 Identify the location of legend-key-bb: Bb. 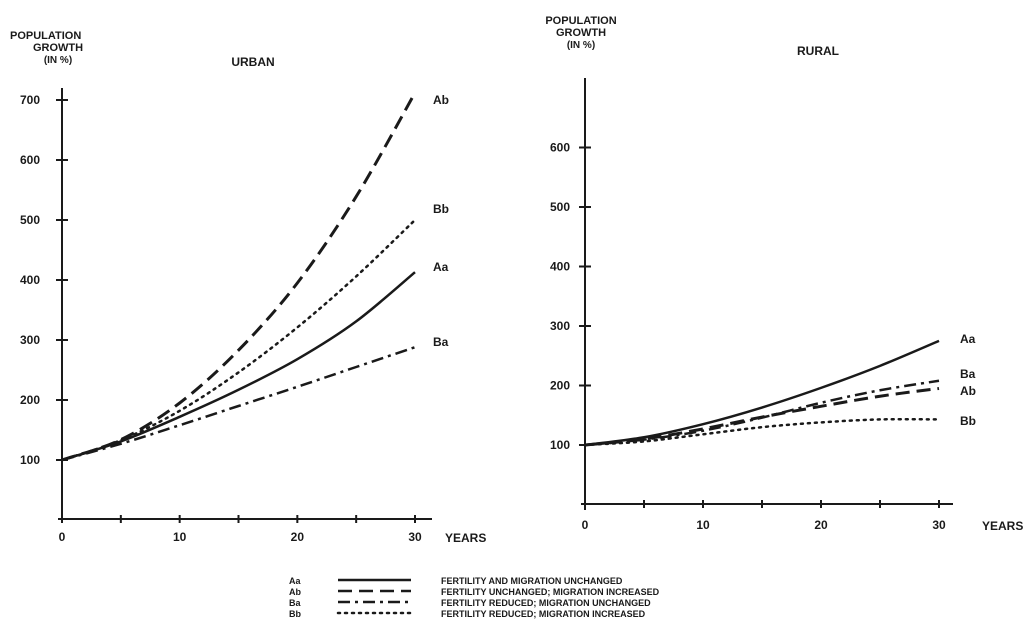
(295, 614).